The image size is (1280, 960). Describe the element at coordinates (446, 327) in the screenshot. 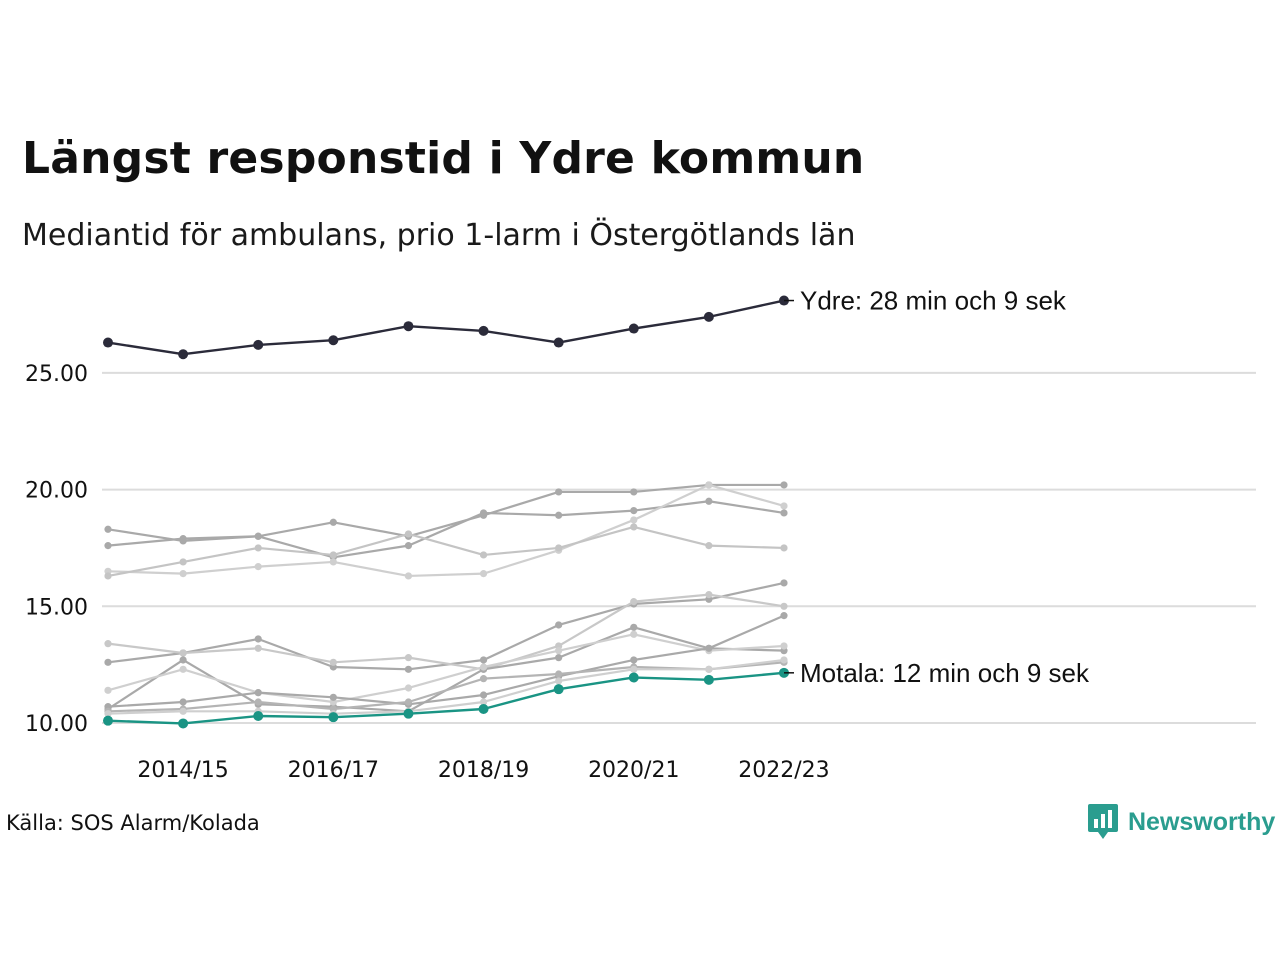

I see `ydre-series-line` at that location.